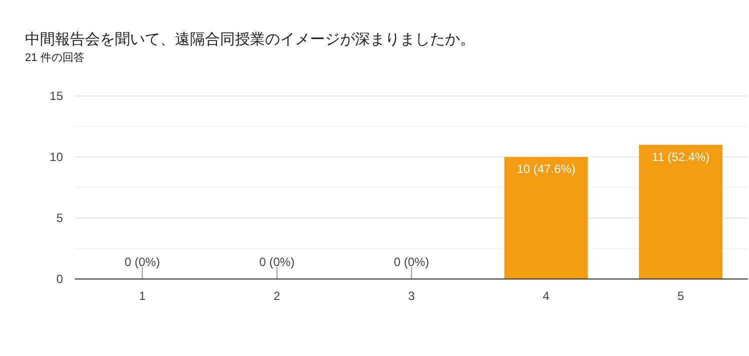 The image size is (749, 356). What do you see at coordinates (60, 218) in the screenshot?
I see `y-tick-label: 5` at bounding box center [60, 218].